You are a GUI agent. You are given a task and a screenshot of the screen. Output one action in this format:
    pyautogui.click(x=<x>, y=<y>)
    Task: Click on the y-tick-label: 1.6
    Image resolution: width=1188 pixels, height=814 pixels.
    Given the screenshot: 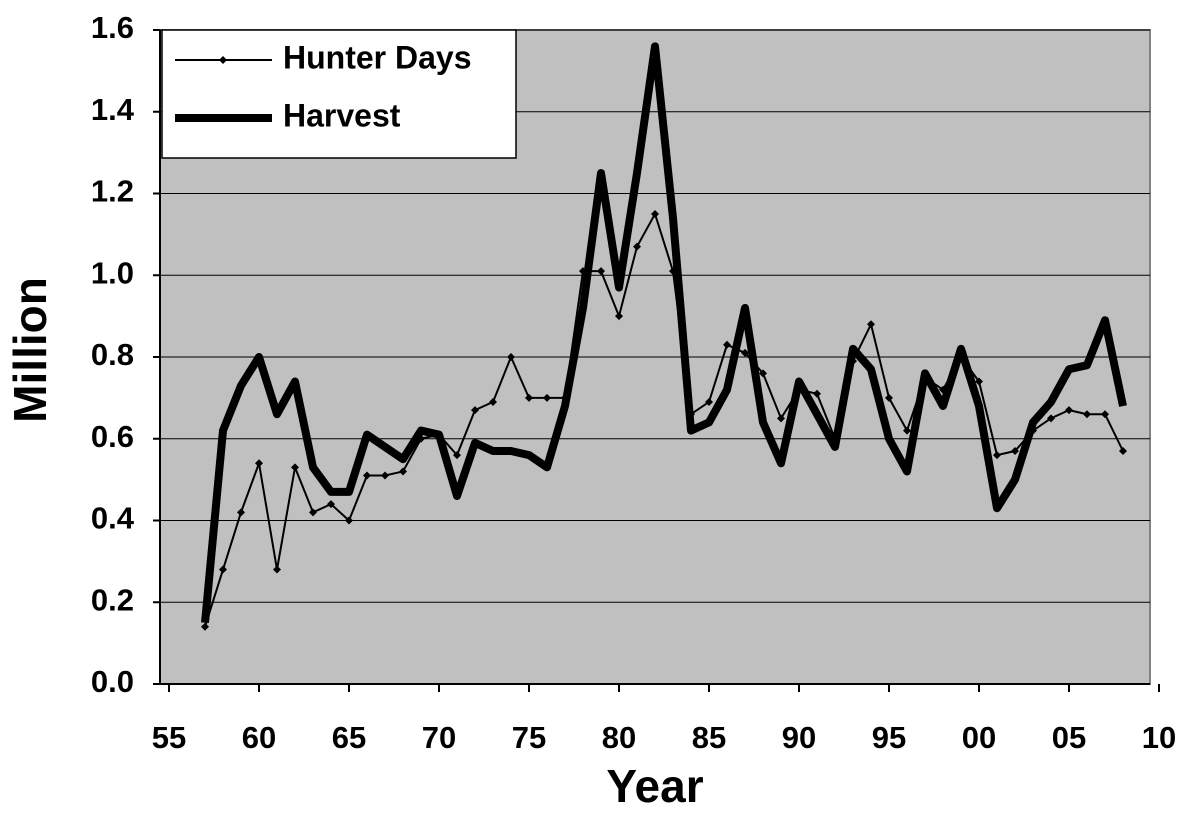 What is the action you would take?
    pyautogui.click(x=112, y=27)
    